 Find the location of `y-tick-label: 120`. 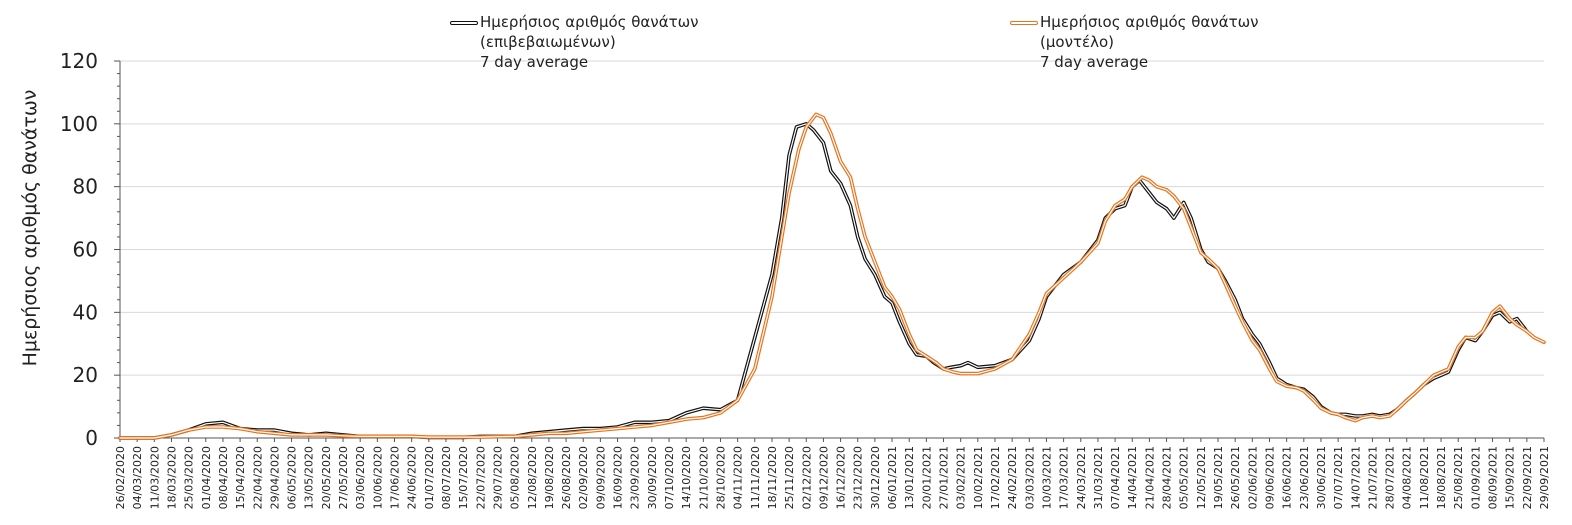

y-tick-label: 120 is located at coordinates (79, 61).